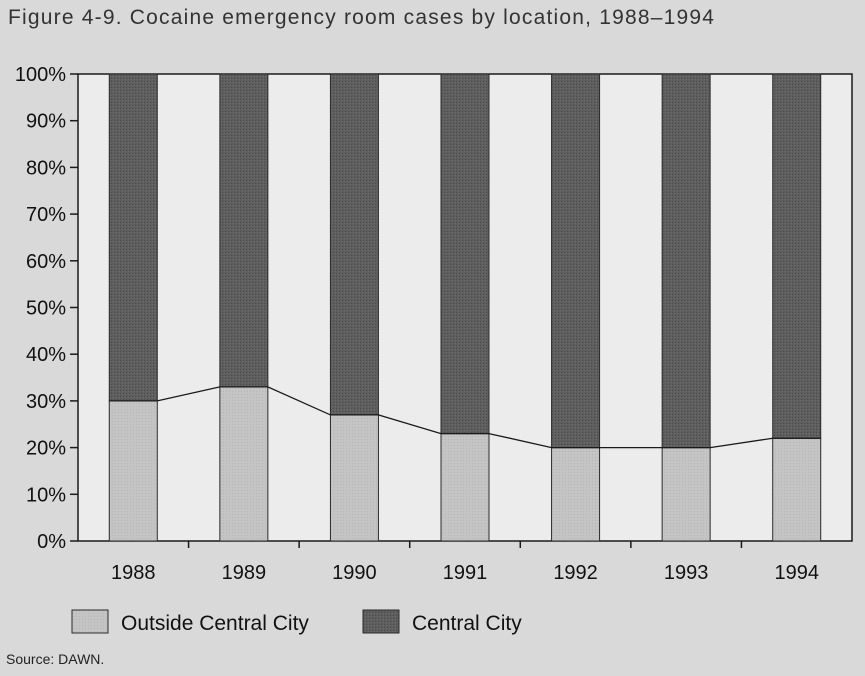  Describe the element at coordinates (354, 573) in the screenshot. I see `x-tick-label: 1990` at that location.